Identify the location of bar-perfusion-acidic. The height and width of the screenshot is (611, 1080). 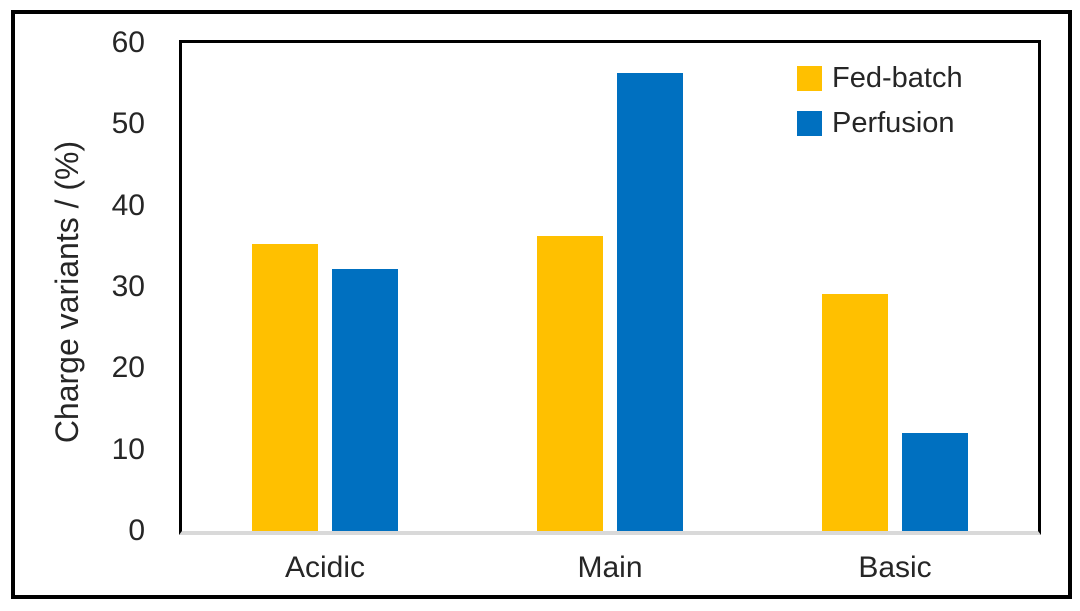
(365, 400).